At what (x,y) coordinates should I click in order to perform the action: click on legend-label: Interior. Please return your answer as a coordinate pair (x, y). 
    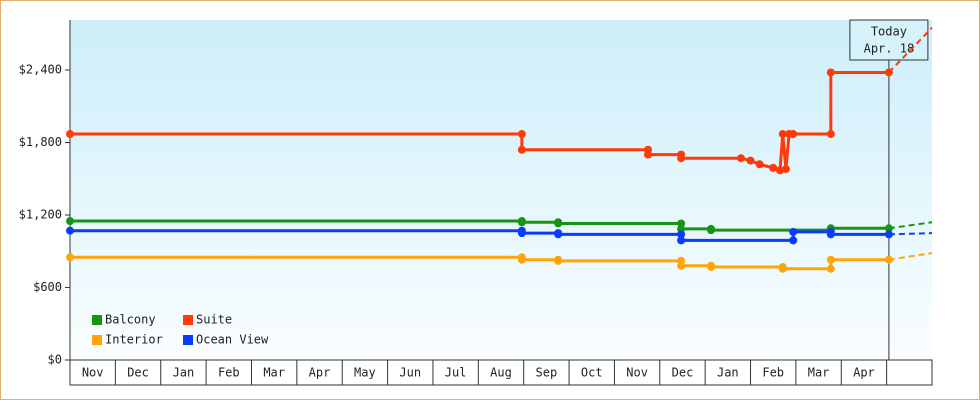
    Looking at the image, I should click on (134, 340).